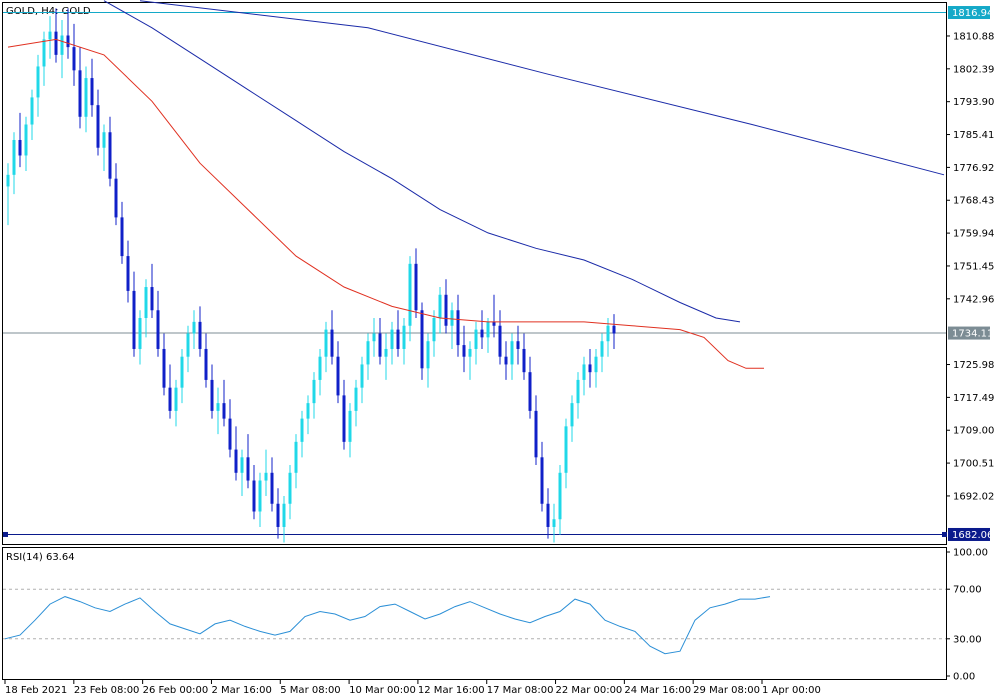 Image resolution: width=1000 pixels, height=700 pixels. Describe the element at coordinates (973, 234) in the screenshot. I see `price-tick-label: 1759.94` at that location.